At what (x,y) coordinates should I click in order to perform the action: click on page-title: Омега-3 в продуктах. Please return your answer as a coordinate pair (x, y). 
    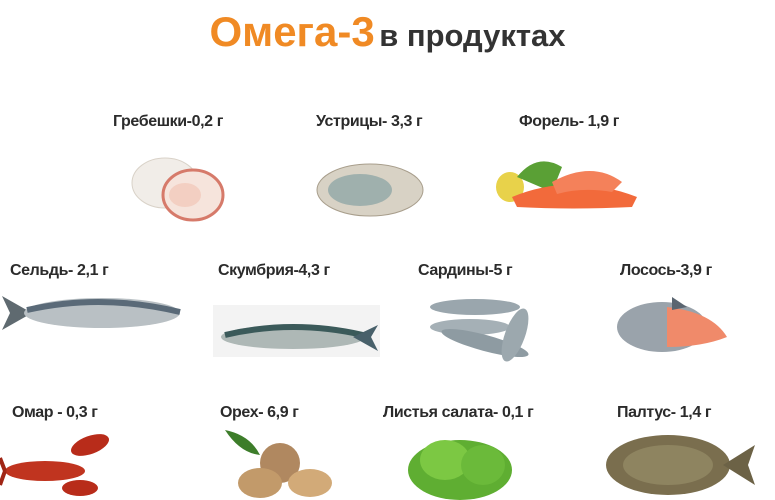
    Looking at the image, I should click on (387, 32).